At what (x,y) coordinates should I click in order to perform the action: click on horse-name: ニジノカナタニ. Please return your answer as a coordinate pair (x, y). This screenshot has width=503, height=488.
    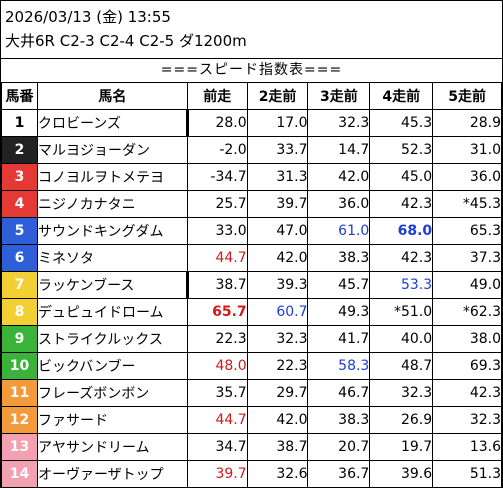
    Looking at the image, I should click on (112, 204).